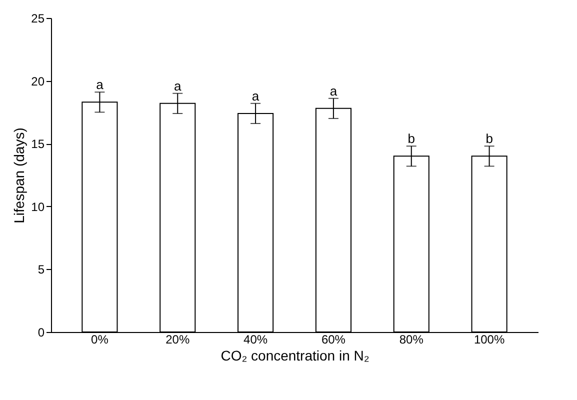 This screenshot has height=400, width=577. Describe the element at coordinates (19, 176) in the screenshot. I see `y-axis-title: Lifespan (days)` at that location.